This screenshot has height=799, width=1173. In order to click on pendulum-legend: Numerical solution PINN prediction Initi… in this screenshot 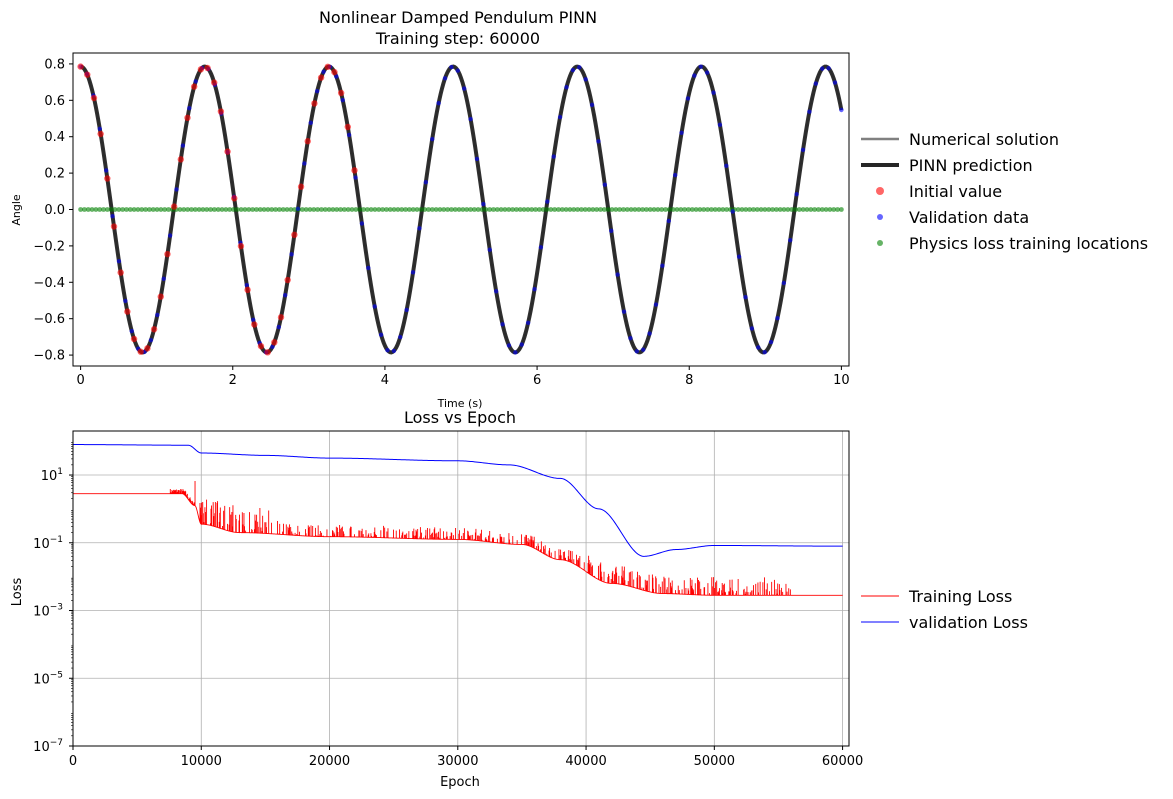, I will do `click(1004, 191)`.